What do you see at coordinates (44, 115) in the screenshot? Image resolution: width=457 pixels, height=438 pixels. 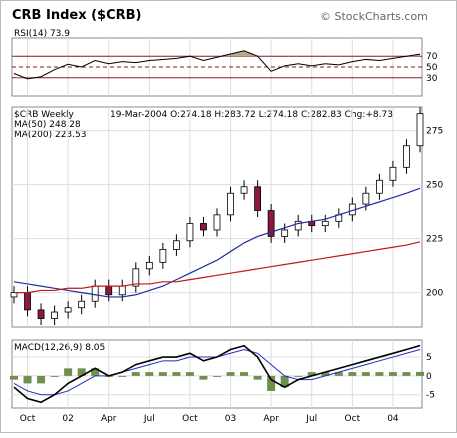 I see `price-symbol-label: $CRB Weekly` at bounding box center [44, 115].